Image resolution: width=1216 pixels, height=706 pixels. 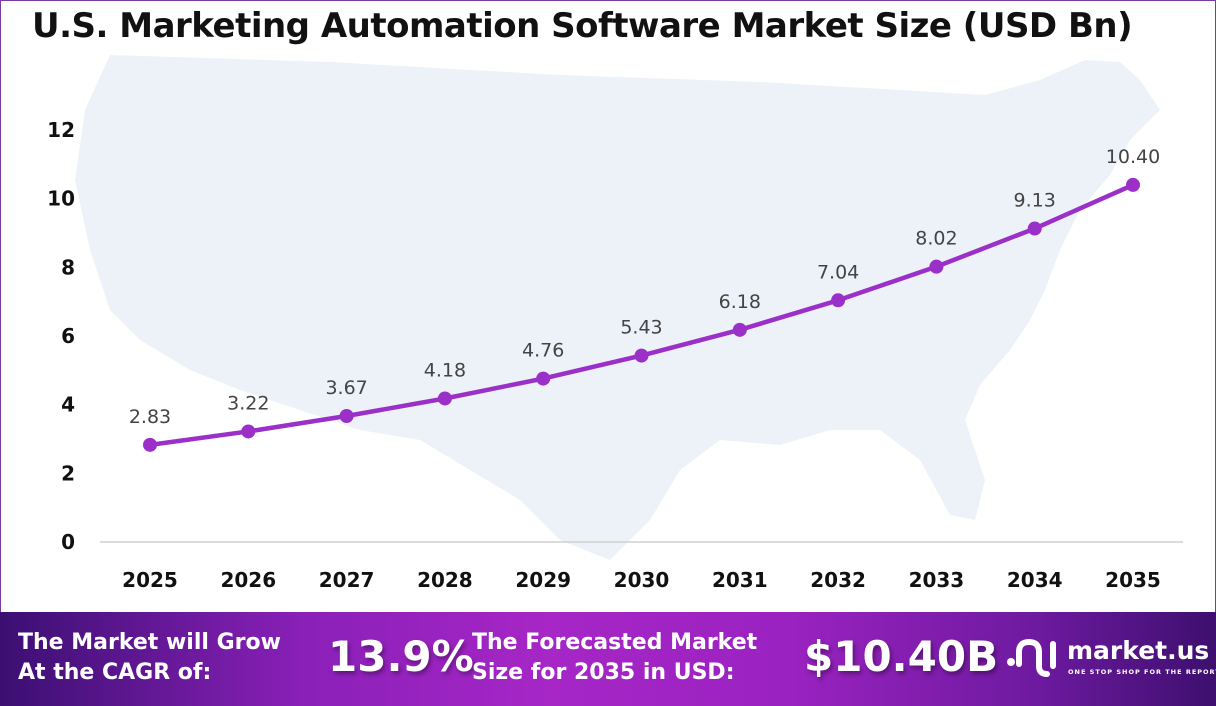 I want to click on forecast-label-line2: Size for 2035 in USD:, so click(x=603, y=672).